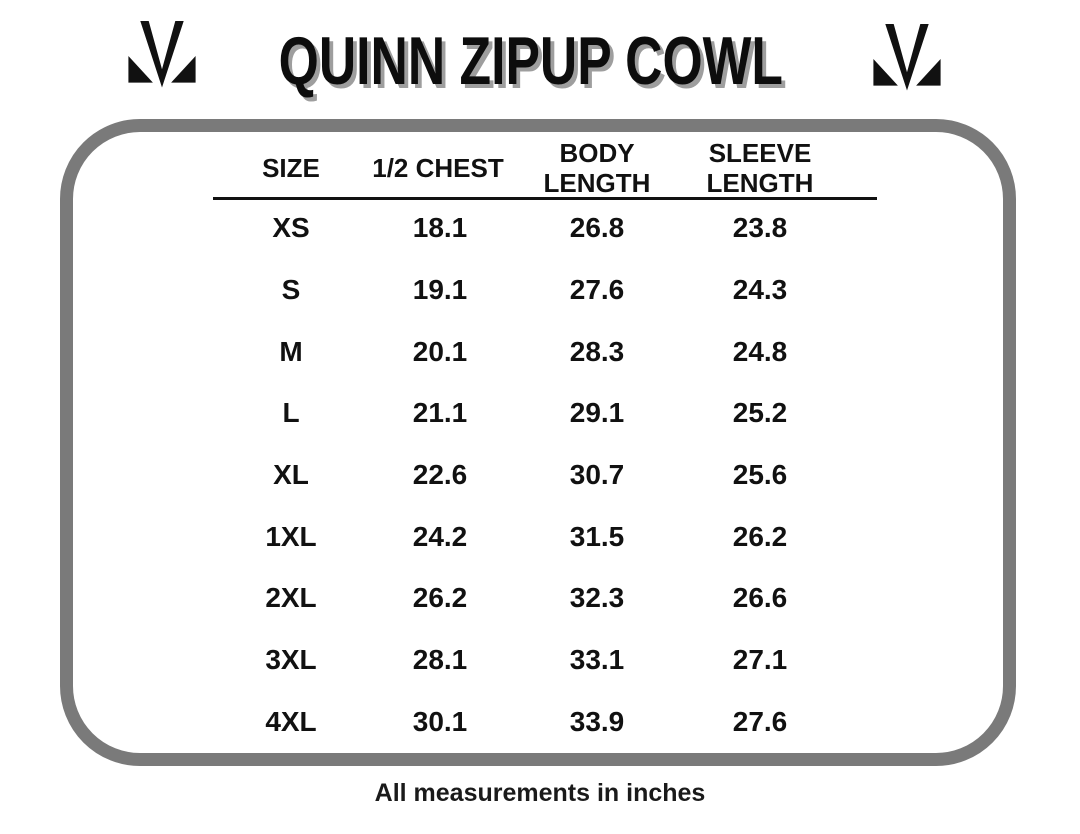 Image resolution: width=1080 pixels, height=834 pixels. What do you see at coordinates (597, 227) in the screenshot?
I see `body-length-value: 26.8` at bounding box center [597, 227].